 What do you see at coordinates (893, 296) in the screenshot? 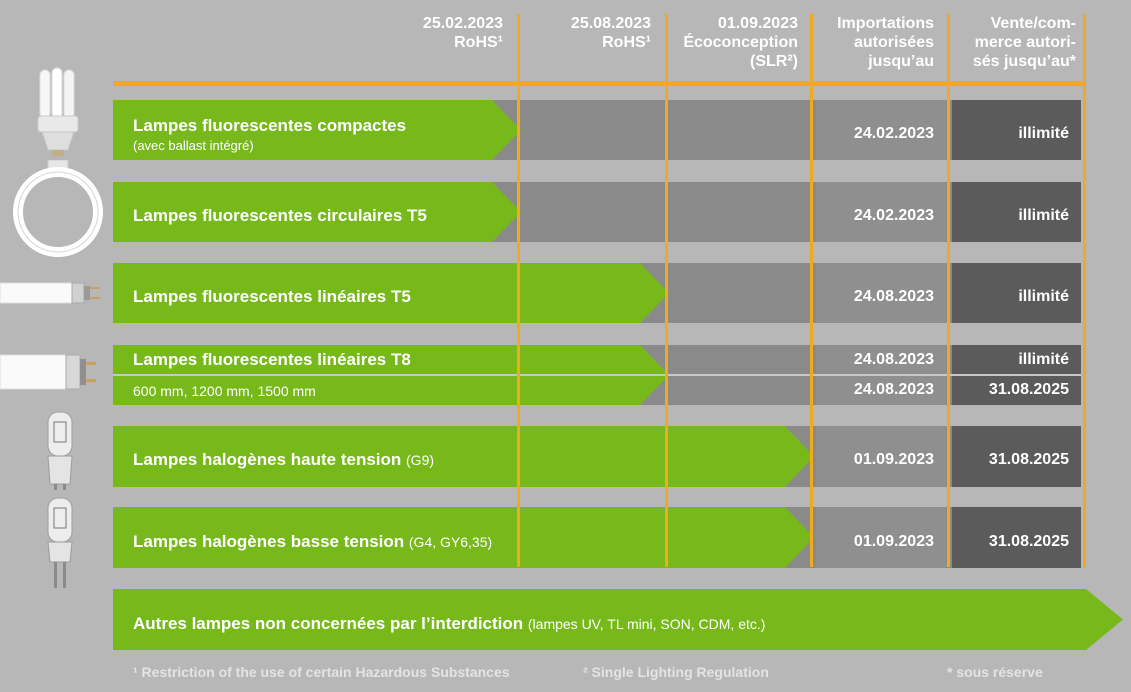
I see `imports-date-linear-t5: 24.08.2023` at bounding box center [893, 296].